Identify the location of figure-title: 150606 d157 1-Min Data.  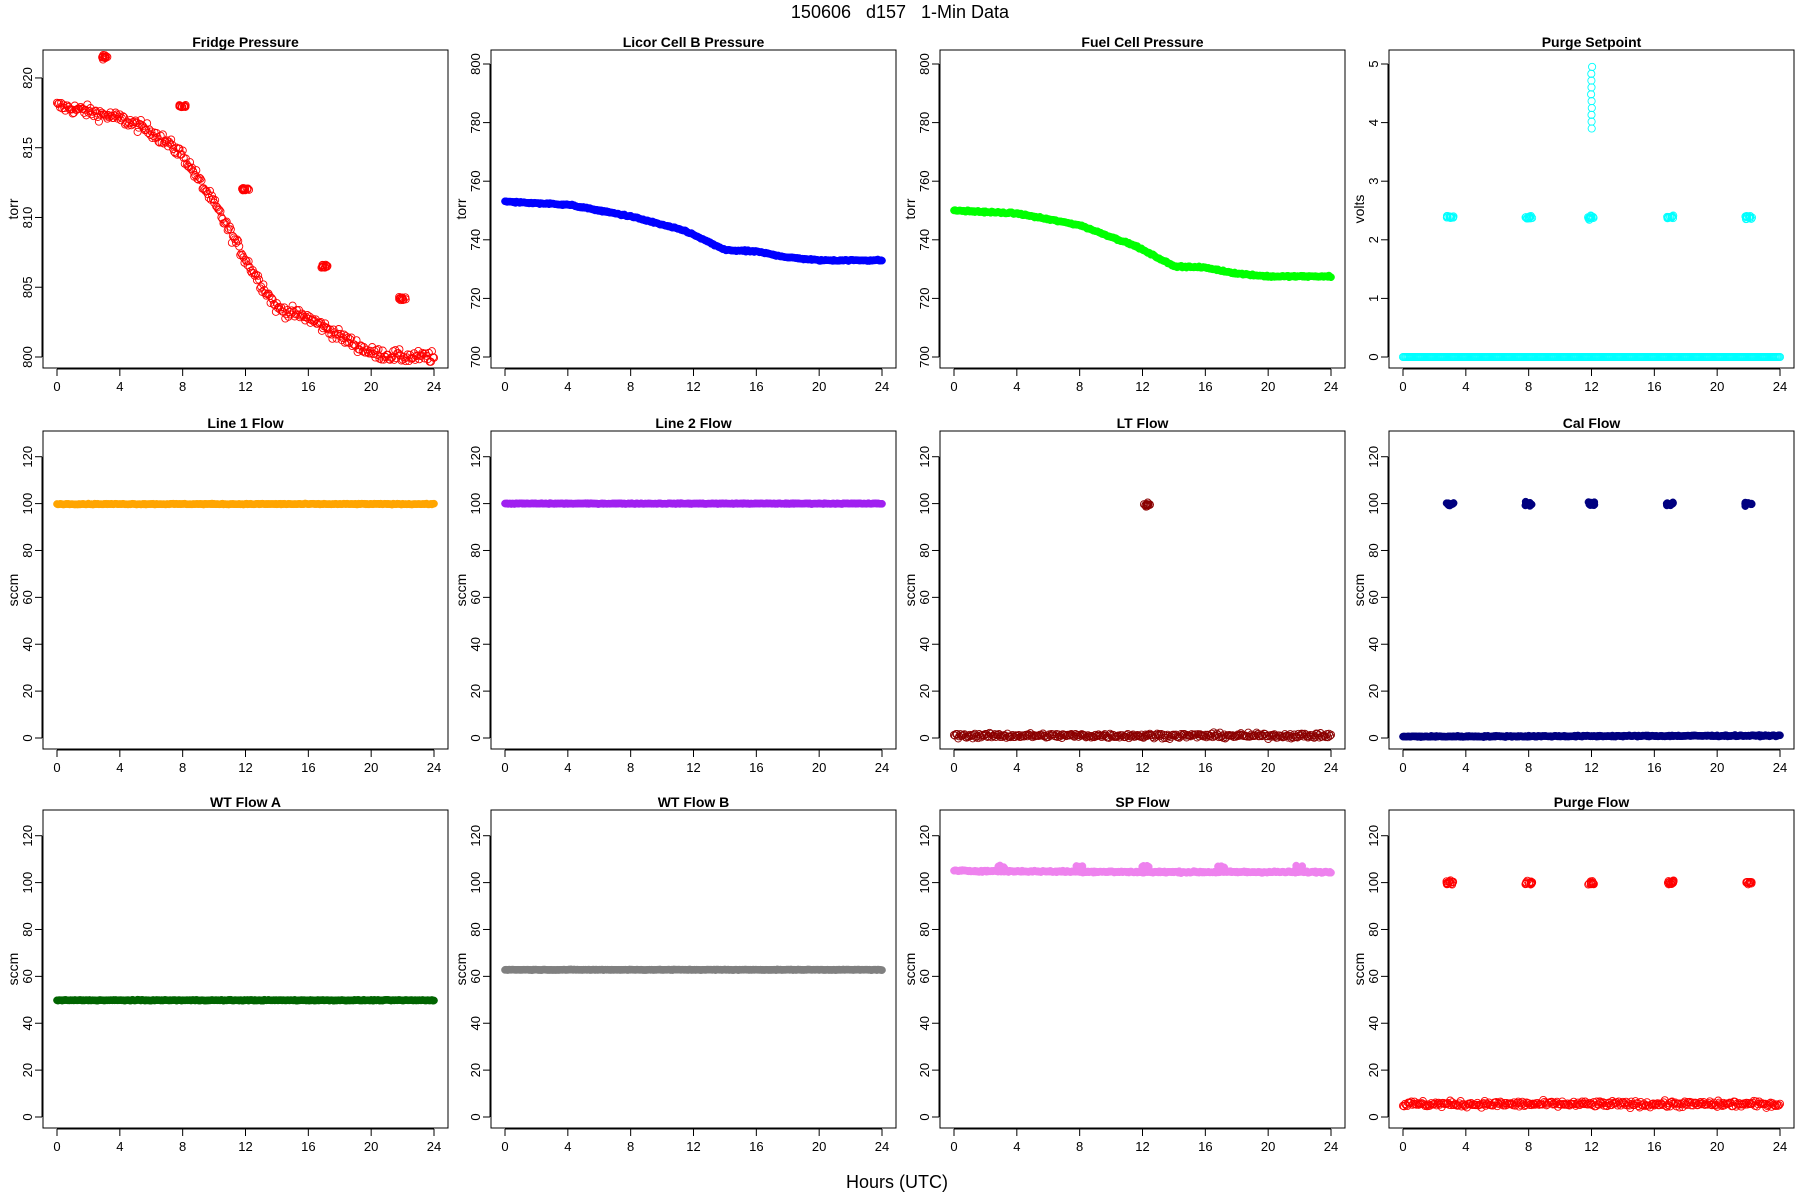
(900, 12).